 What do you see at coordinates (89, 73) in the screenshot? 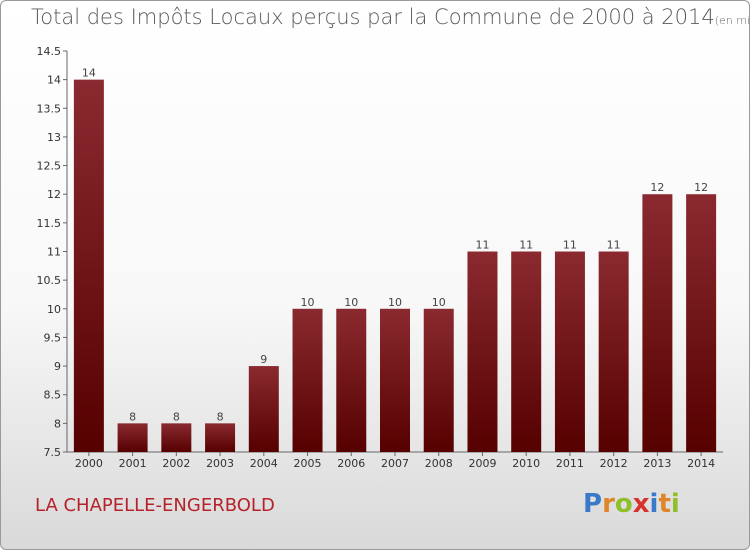
I see `bar-value-label: 14` at bounding box center [89, 73].